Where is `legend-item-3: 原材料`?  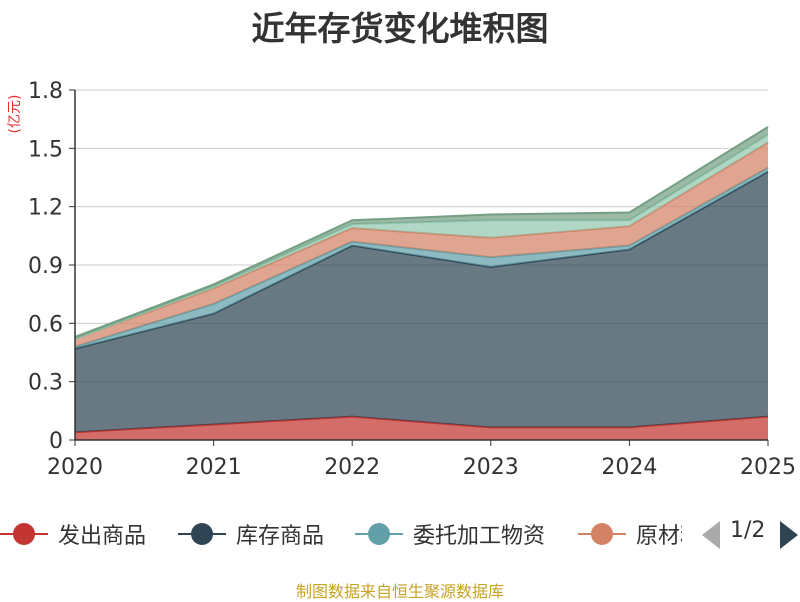 legend-item-3: 原材料 is located at coordinates (629, 534).